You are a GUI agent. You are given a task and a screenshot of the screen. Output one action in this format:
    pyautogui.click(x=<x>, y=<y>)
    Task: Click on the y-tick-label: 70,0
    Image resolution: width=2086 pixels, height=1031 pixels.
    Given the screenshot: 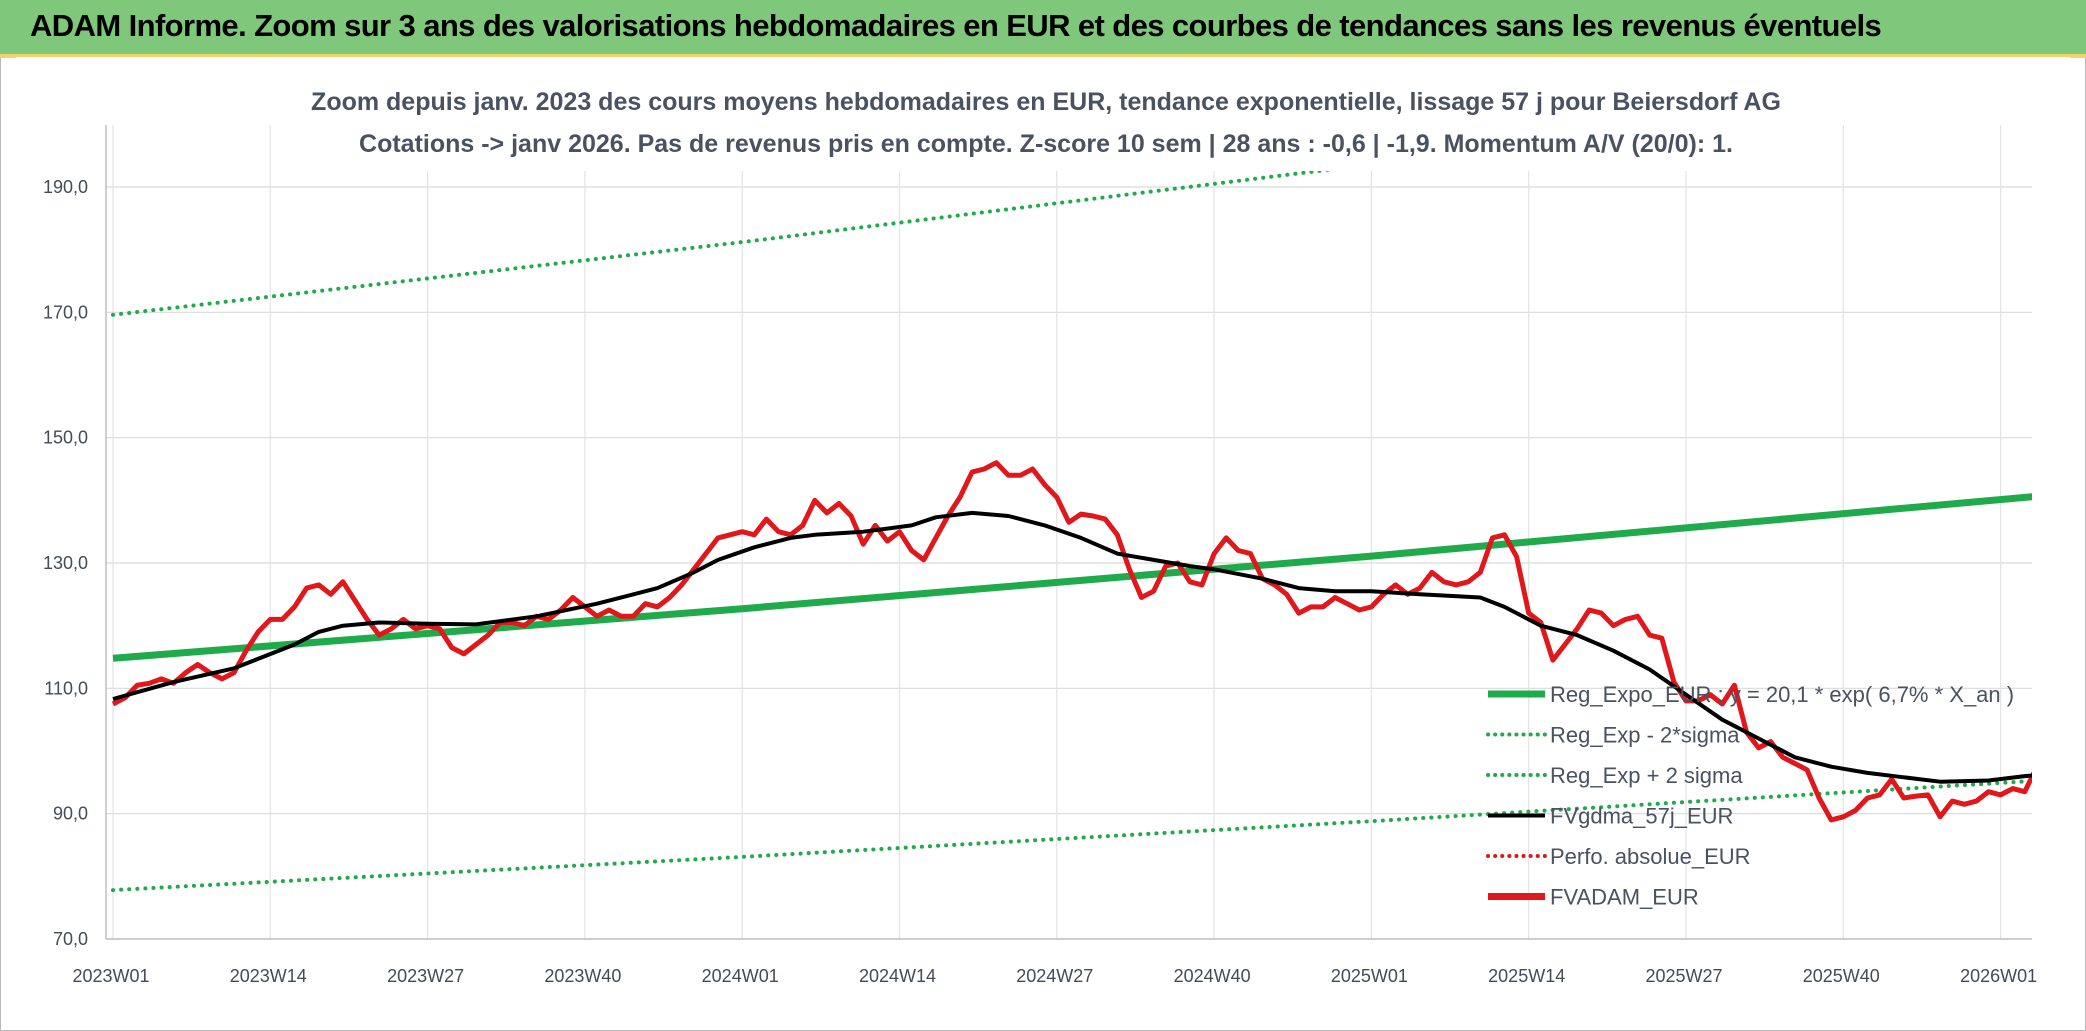 What is the action you would take?
    pyautogui.click(x=70, y=939)
    